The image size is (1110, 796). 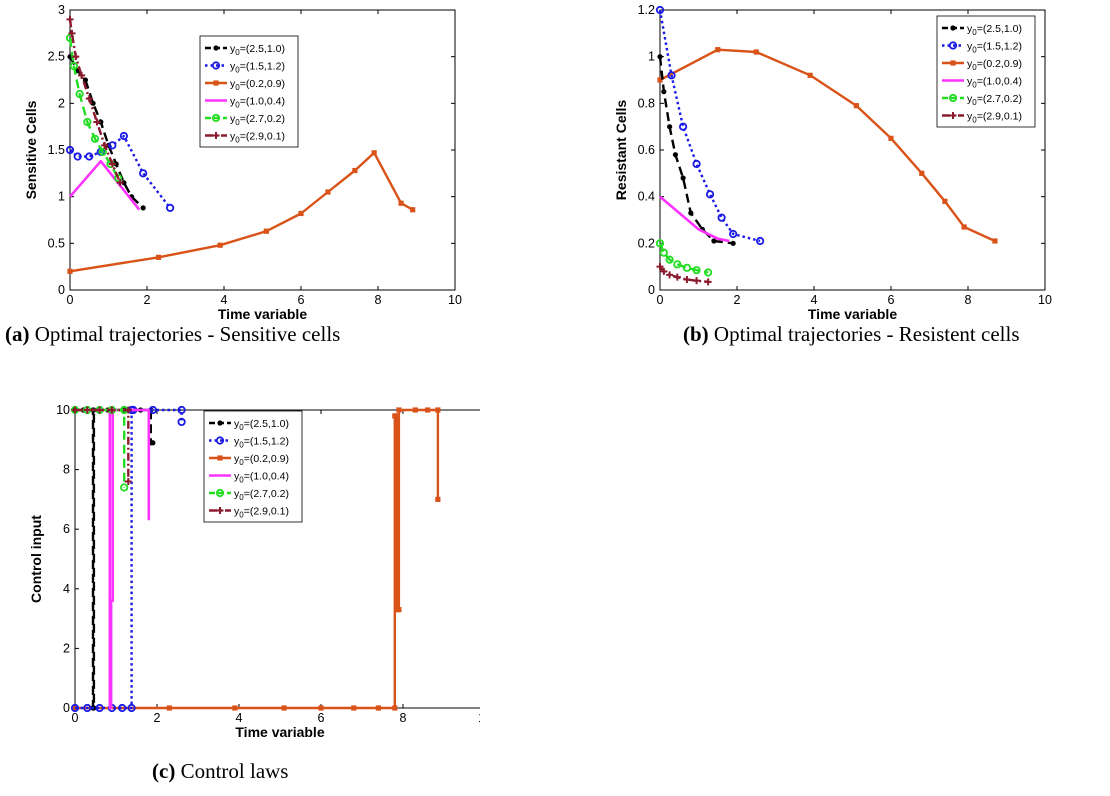 What do you see at coordinates (646, 103) in the screenshot?
I see `y-tick-label-b: 0.8` at bounding box center [646, 103].